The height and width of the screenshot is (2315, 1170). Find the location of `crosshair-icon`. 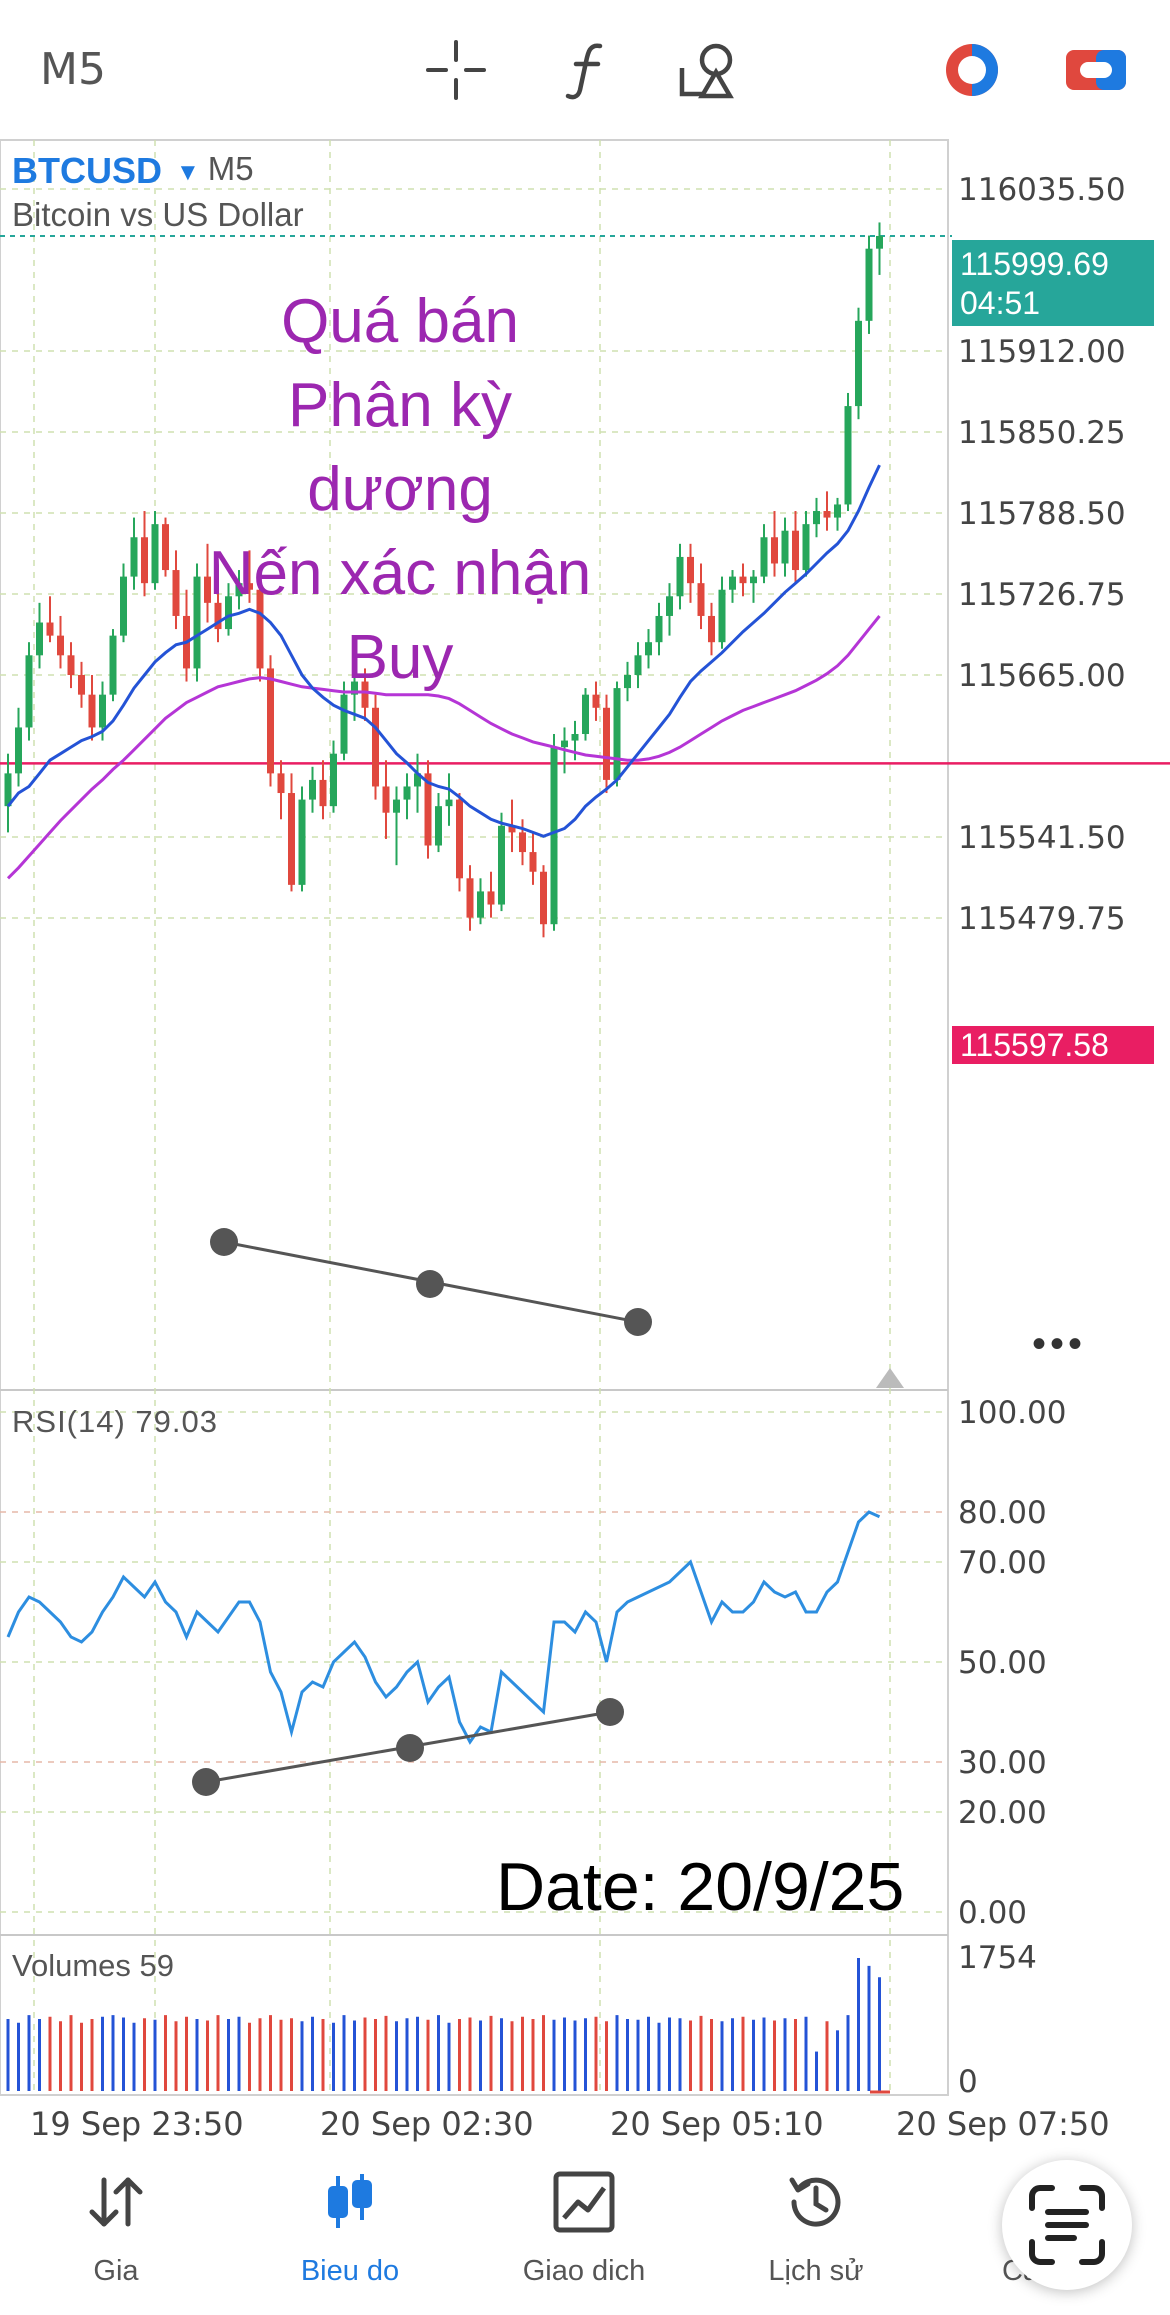

crosshair-icon is located at coordinates (456, 70).